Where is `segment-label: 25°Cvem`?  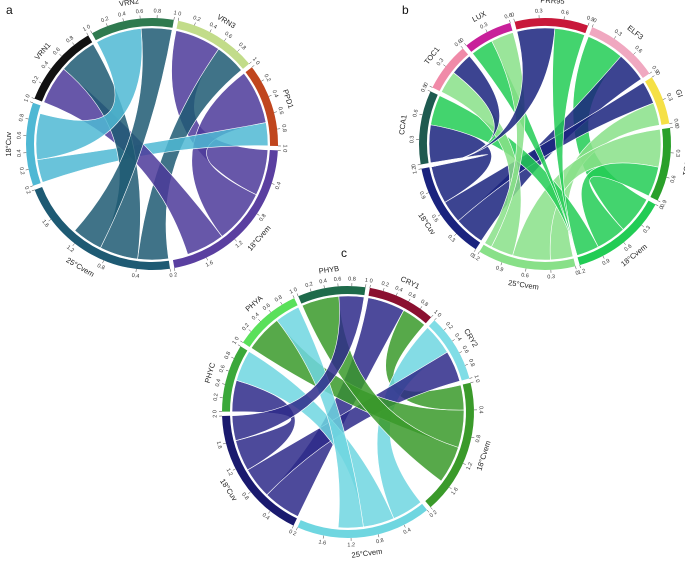 segment-label: 25°Cvem is located at coordinates (524, 285).